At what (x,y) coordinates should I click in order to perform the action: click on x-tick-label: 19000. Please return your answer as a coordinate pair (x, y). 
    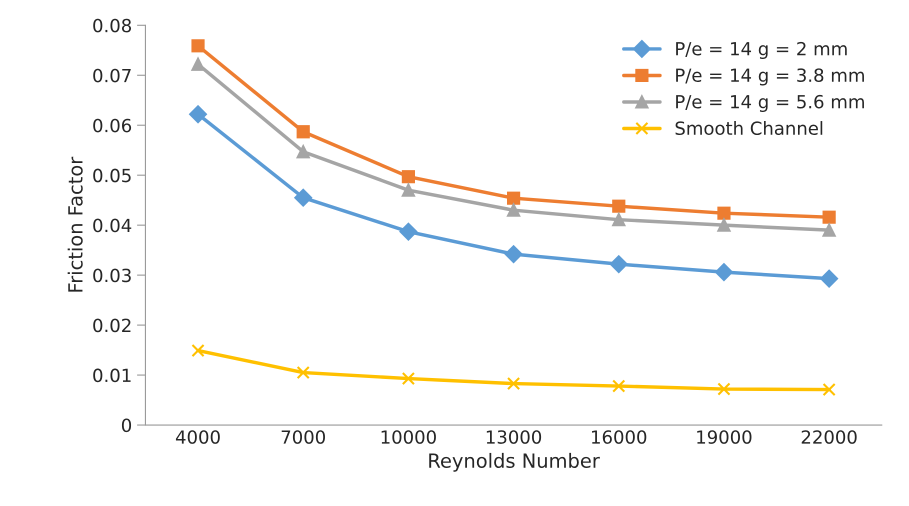
    Looking at the image, I should click on (724, 437).